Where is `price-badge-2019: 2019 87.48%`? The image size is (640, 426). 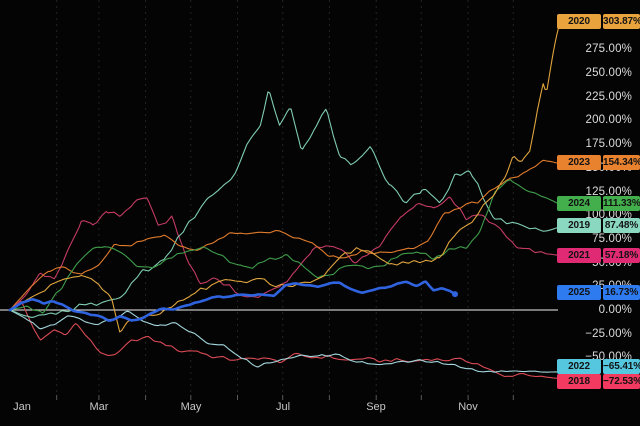 price-badge-2019: 2019 87.48% is located at coordinates (598, 225).